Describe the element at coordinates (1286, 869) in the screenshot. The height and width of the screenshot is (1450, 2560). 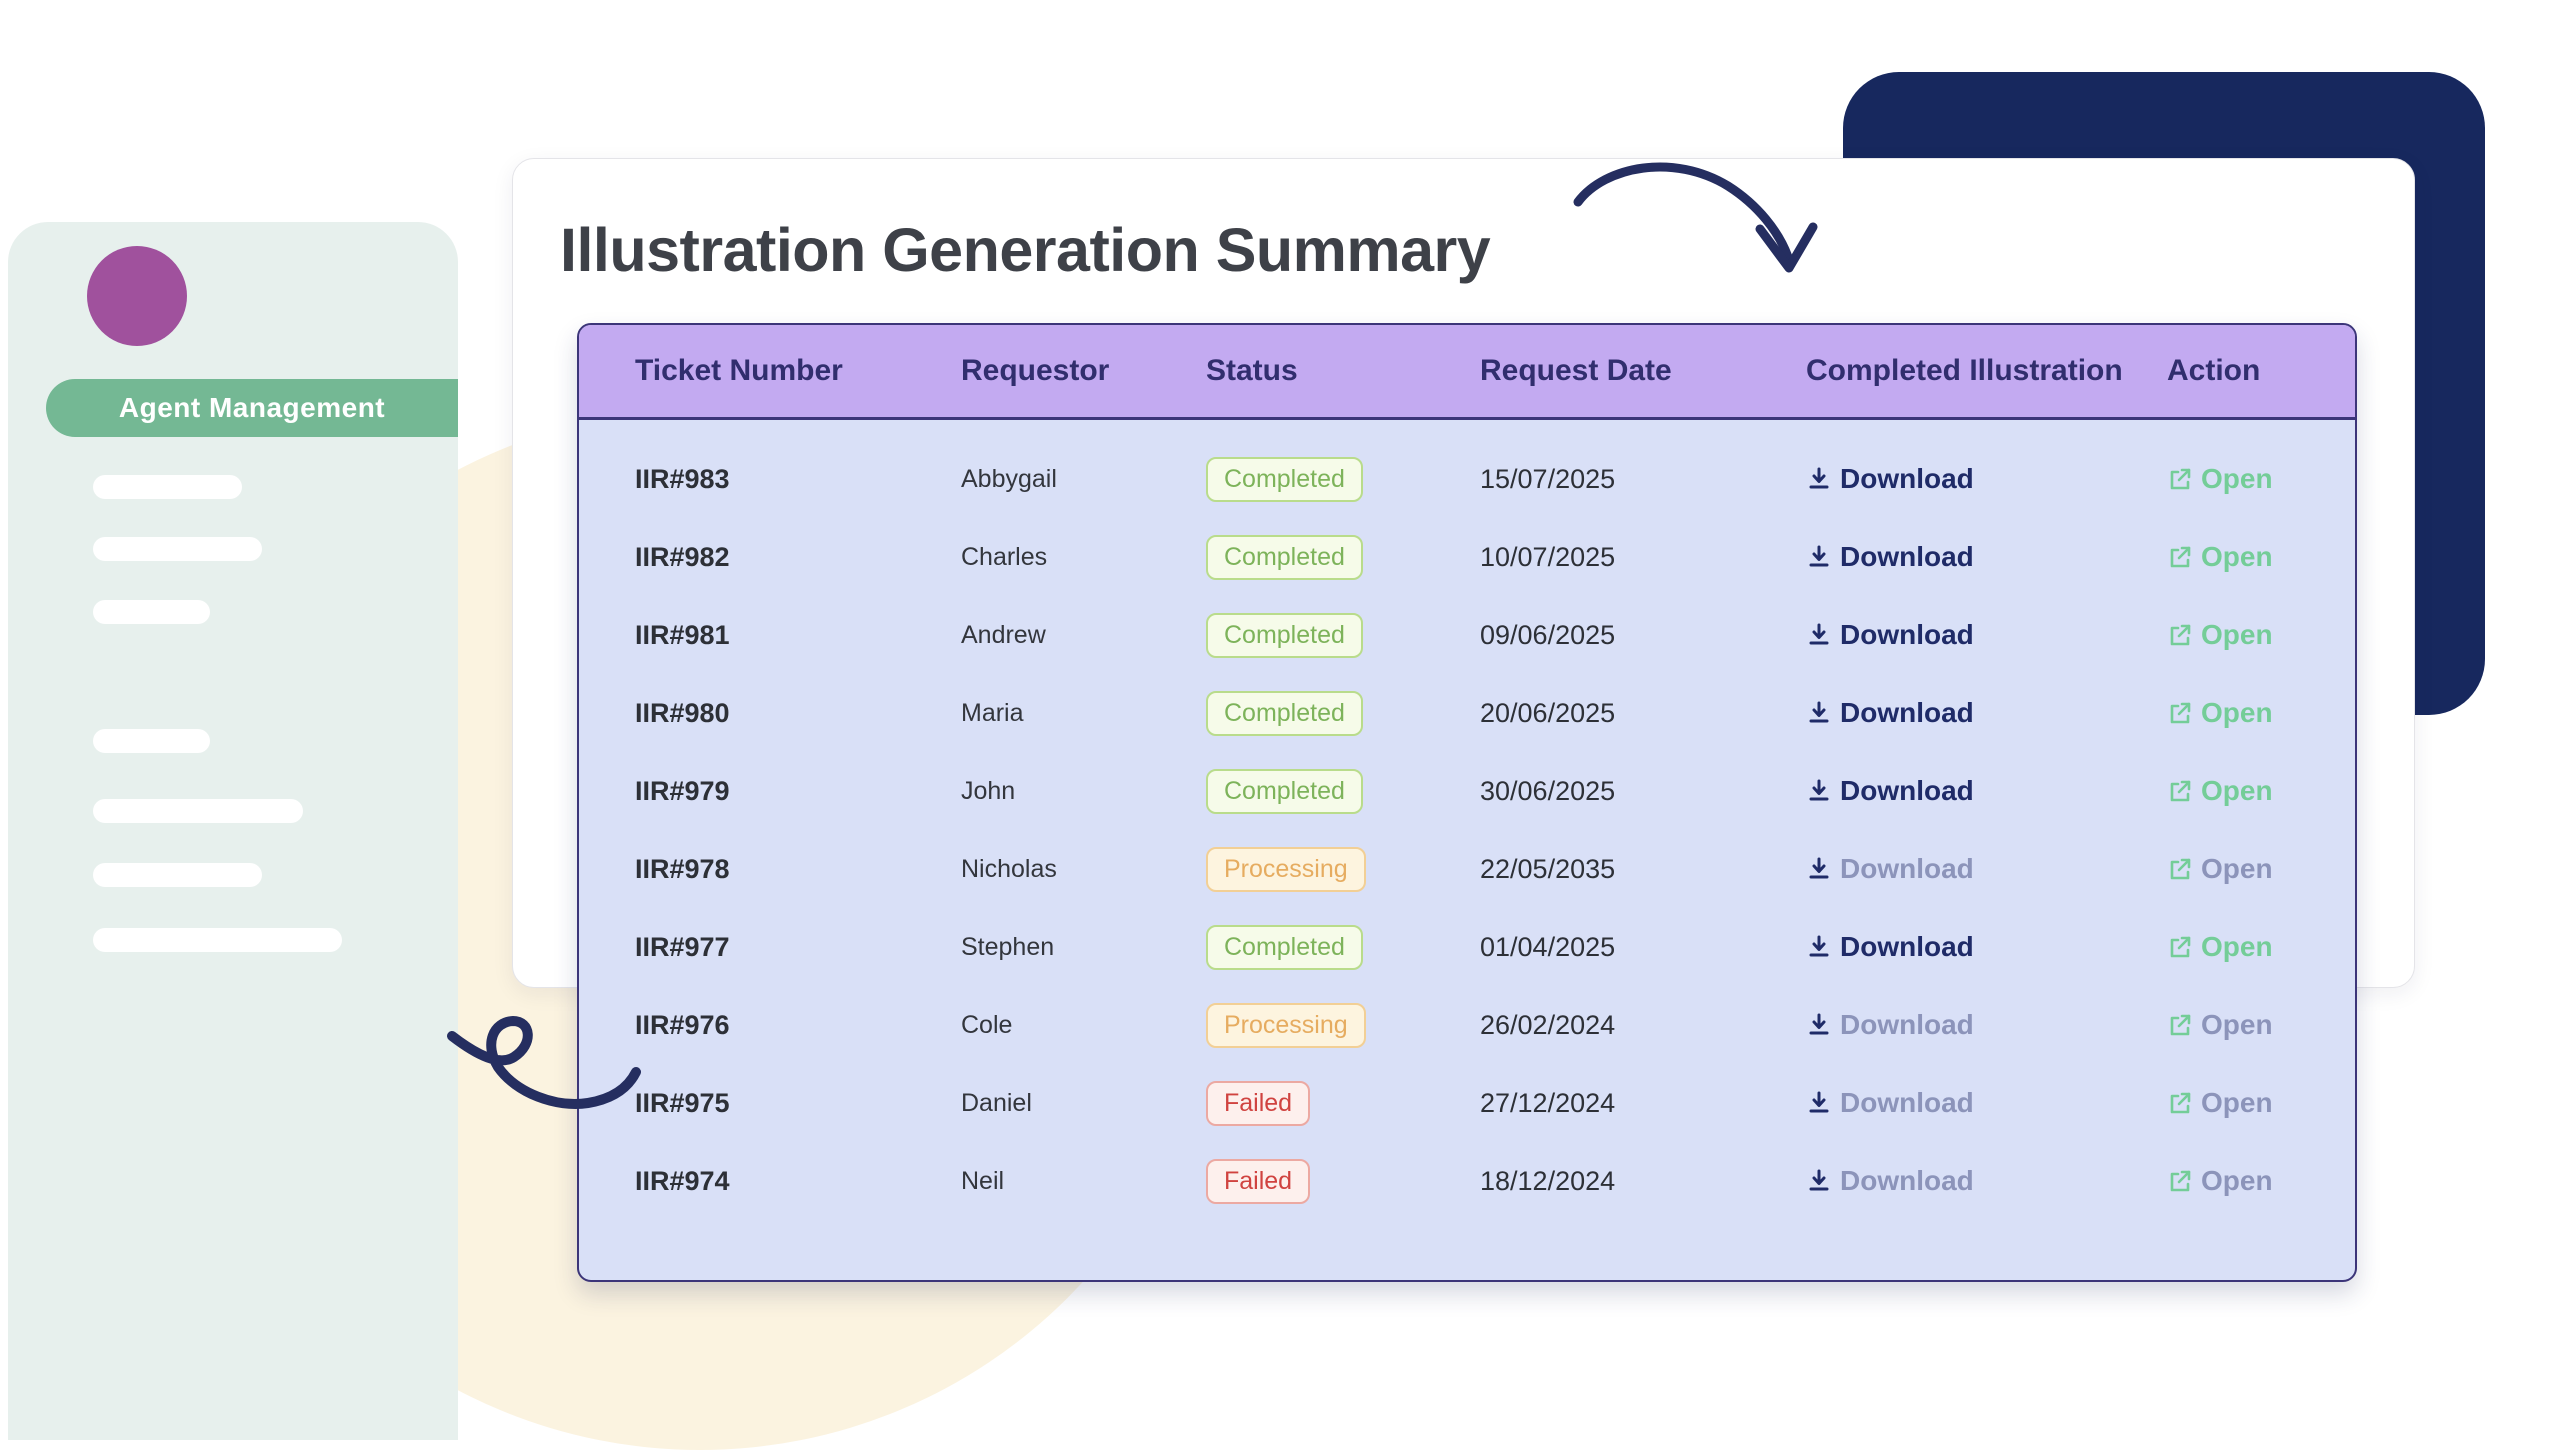
I see `status-badge: Processing` at that location.